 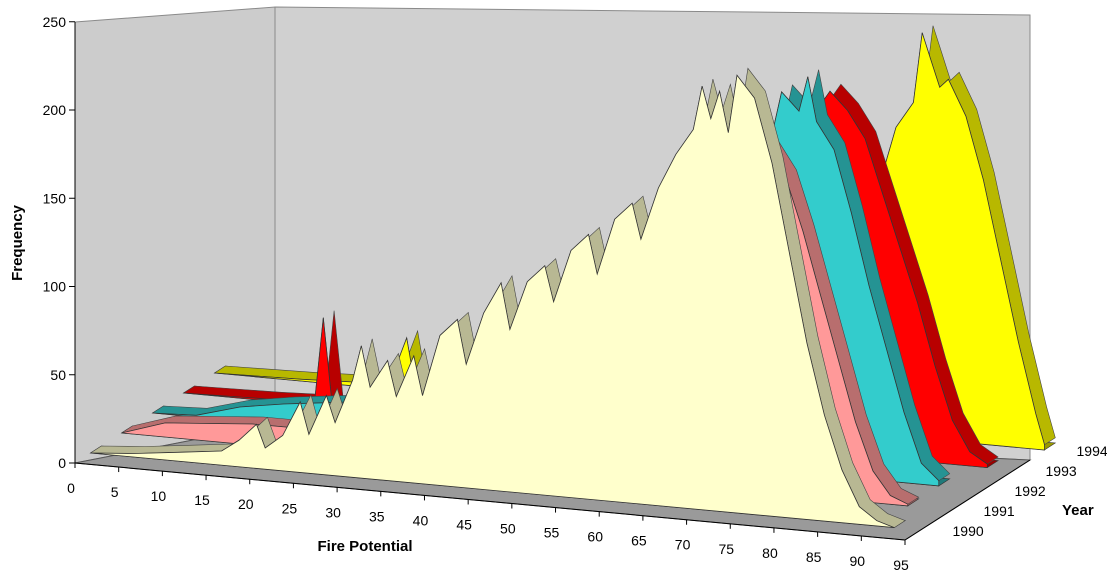 I want to click on x-tick-label: 75, so click(x=726, y=549).